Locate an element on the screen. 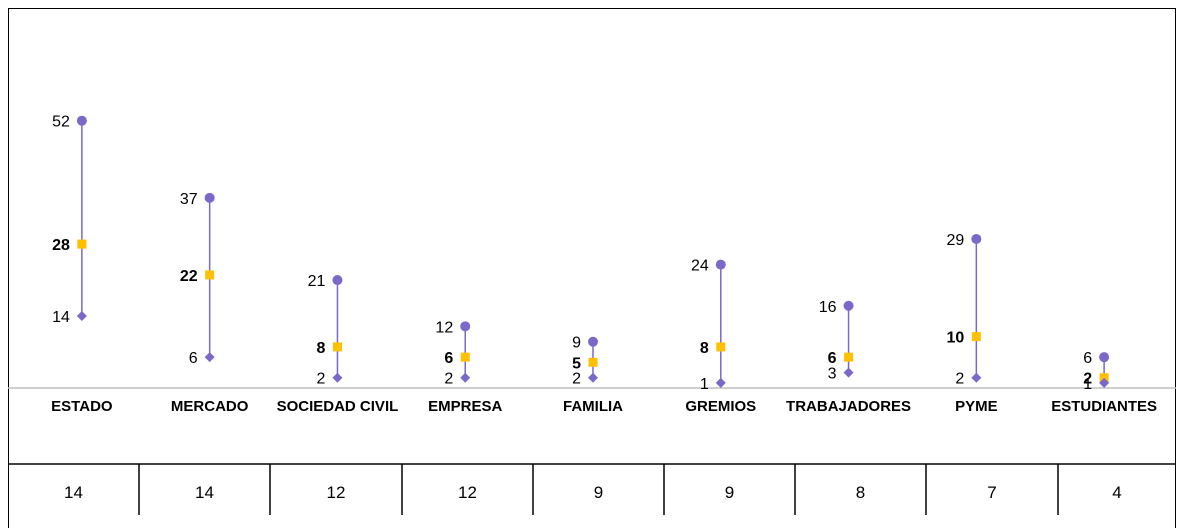 This screenshot has width=1180, height=528. low-data-label: 3 is located at coordinates (832, 374).